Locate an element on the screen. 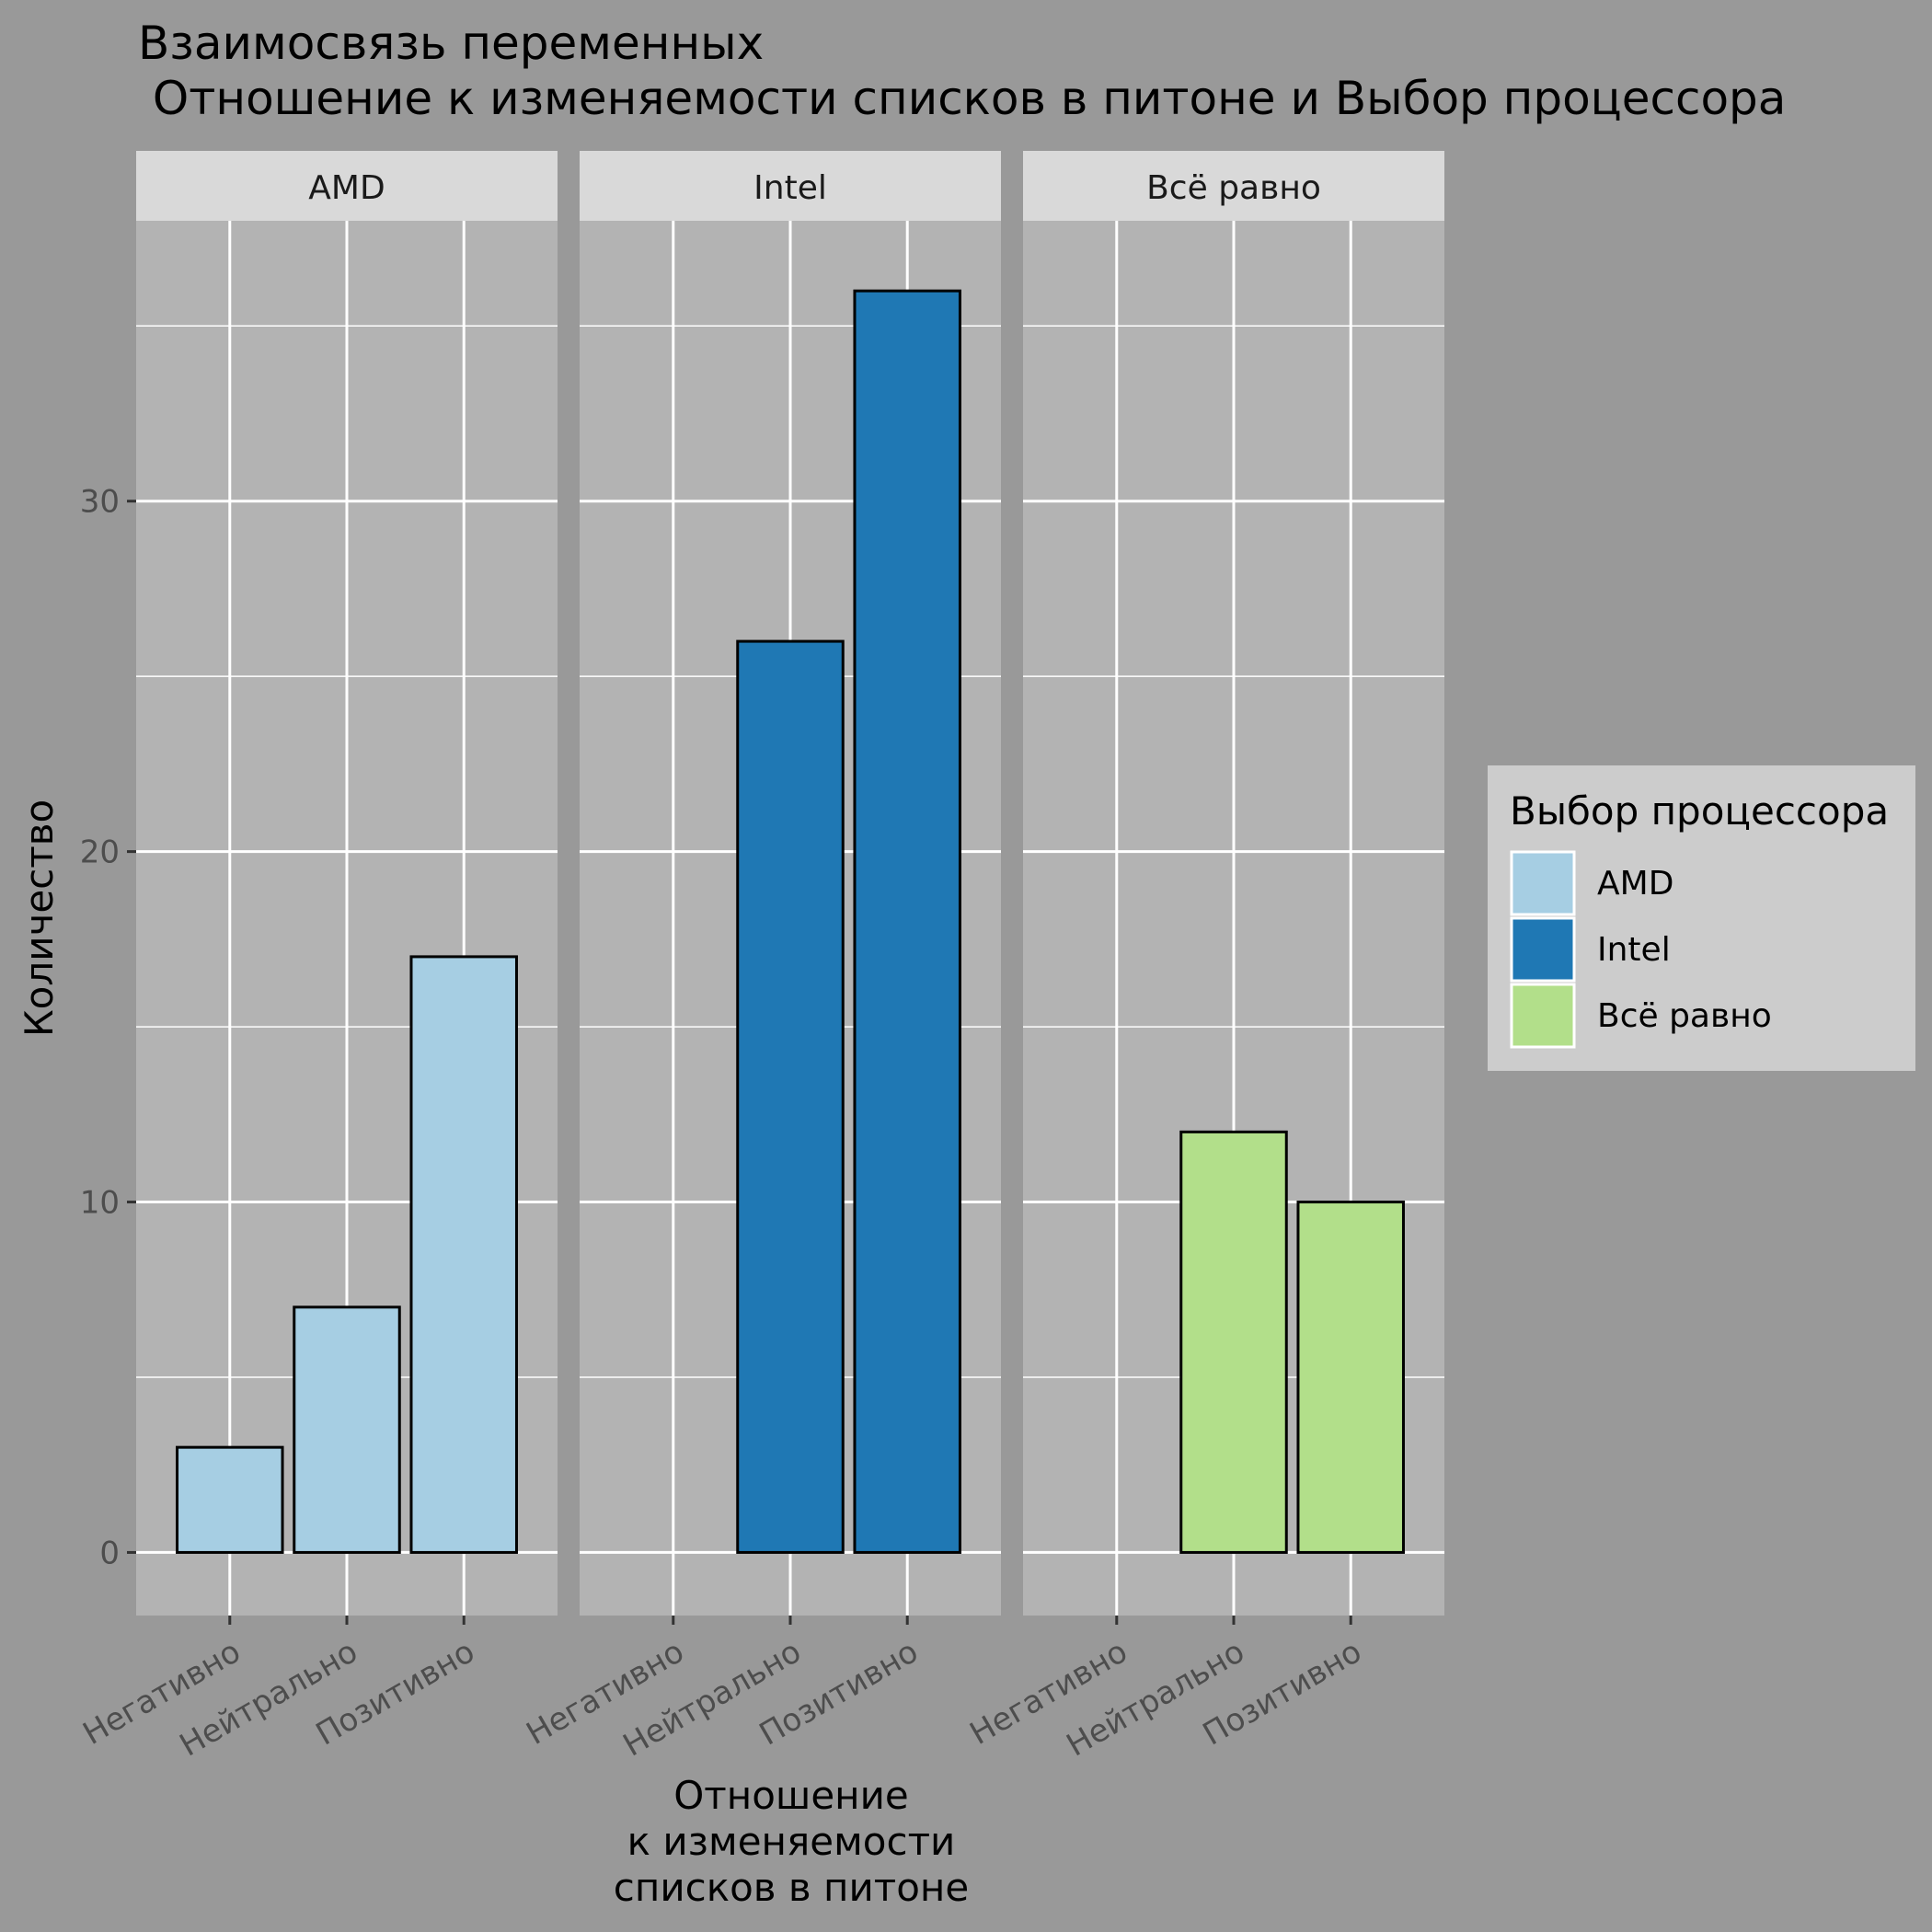 This screenshot has width=1932, height=1932. legend-title: Выбор процессора is located at coordinates (1699, 811).